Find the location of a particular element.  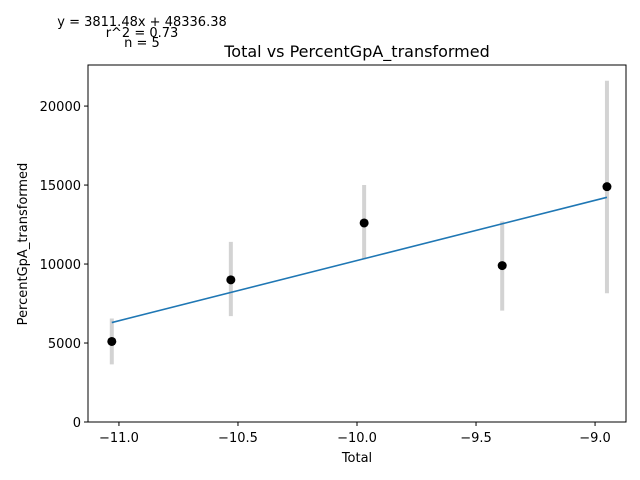

y-axis-label: PercentGpA_transformed is located at coordinates (23, 244).